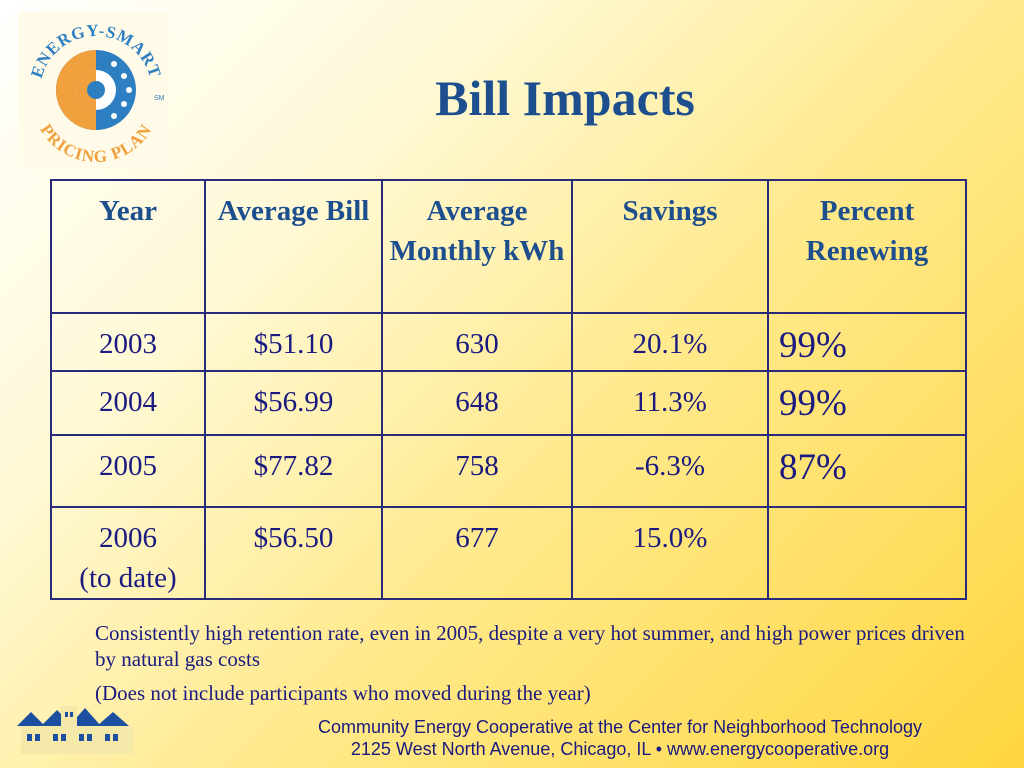  I want to click on cell-year: 2003, so click(128, 342).